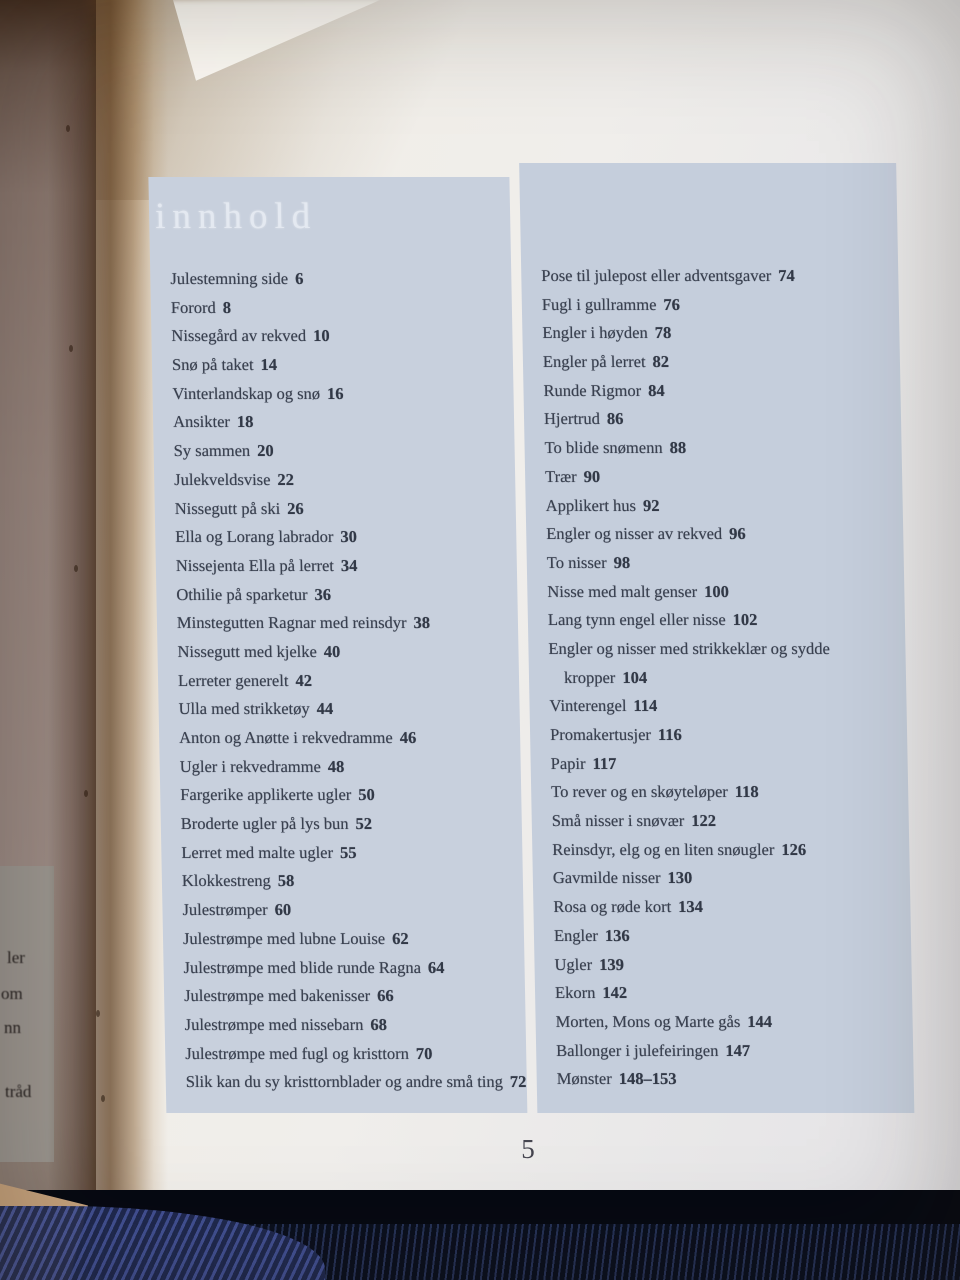  Describe the element at coordinates (291, 623) in the screenshot. I see `toc-entry-title: Minstegutten Ragnar med reinsdyr` at that location.